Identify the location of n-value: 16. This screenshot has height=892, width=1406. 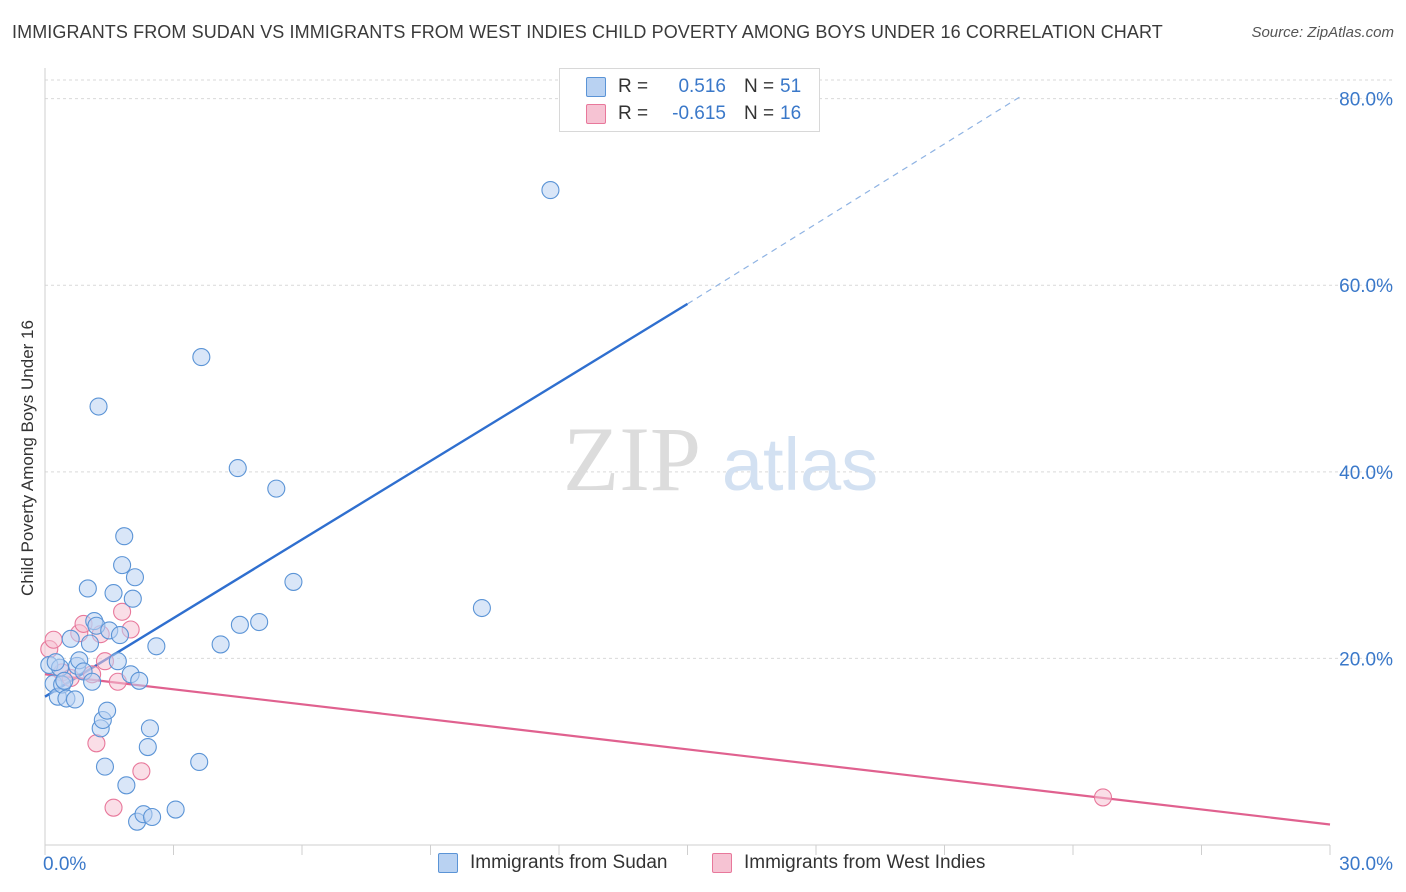
(791, 113).